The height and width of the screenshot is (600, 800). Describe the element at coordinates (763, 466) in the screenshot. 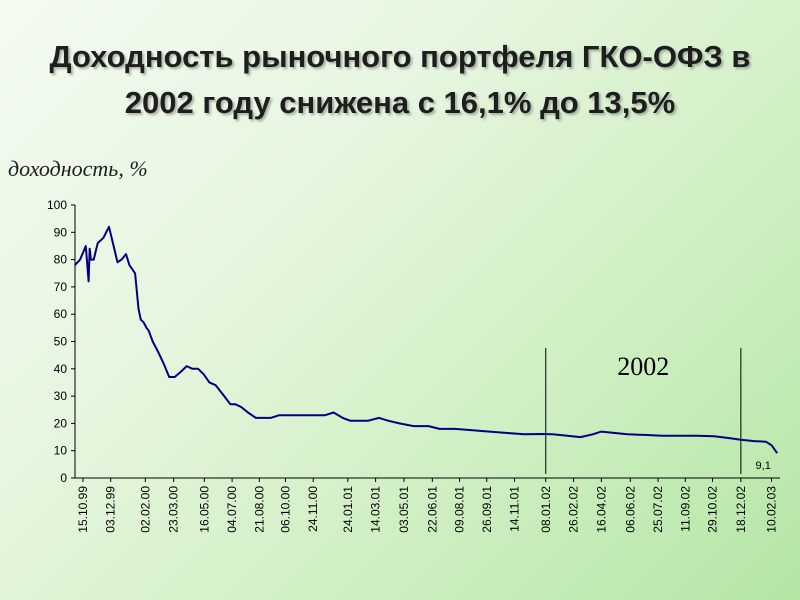

I see `end-value-label: 9,1` at that location.